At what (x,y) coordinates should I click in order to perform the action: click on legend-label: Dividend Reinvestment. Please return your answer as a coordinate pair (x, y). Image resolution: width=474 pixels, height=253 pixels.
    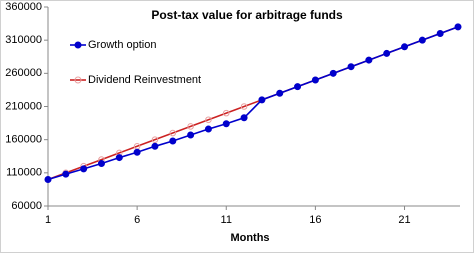
    Looking at the image, I should click on (144, 80).